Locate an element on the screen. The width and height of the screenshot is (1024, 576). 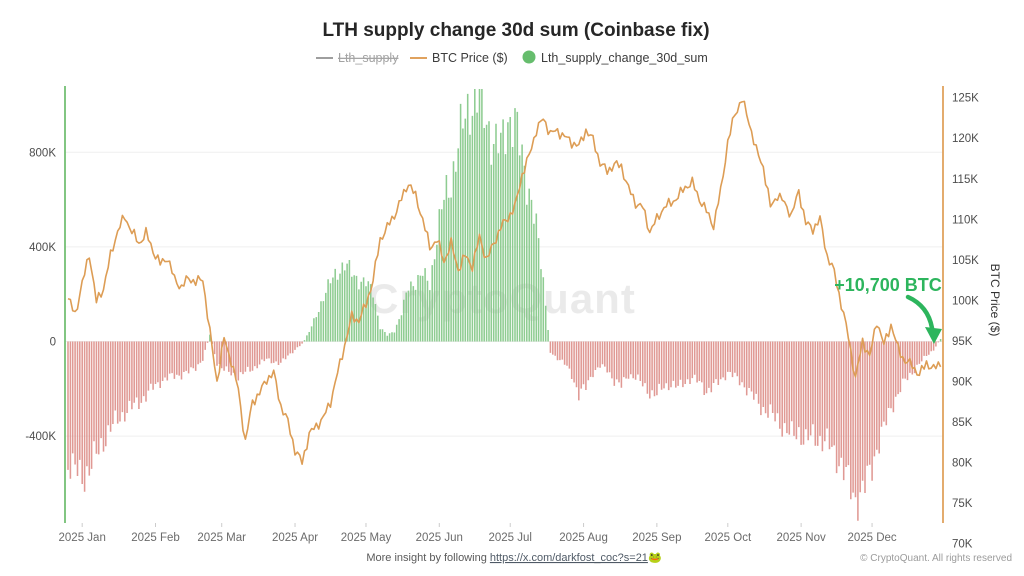
footer-prefix: More insight by following is located at coordinates (428, 558).